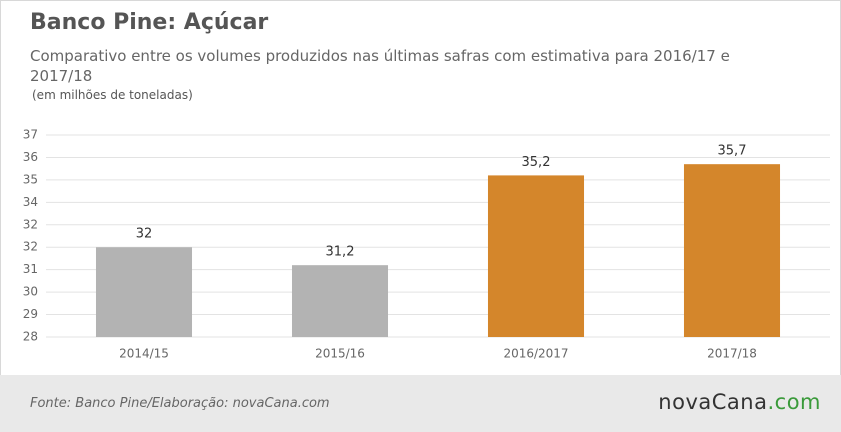 This screenshot has height=432, width=841. Describe the element at coordinates (732, 354) in the screenshot. I see `x-tick-label: 2017/18` at that location.